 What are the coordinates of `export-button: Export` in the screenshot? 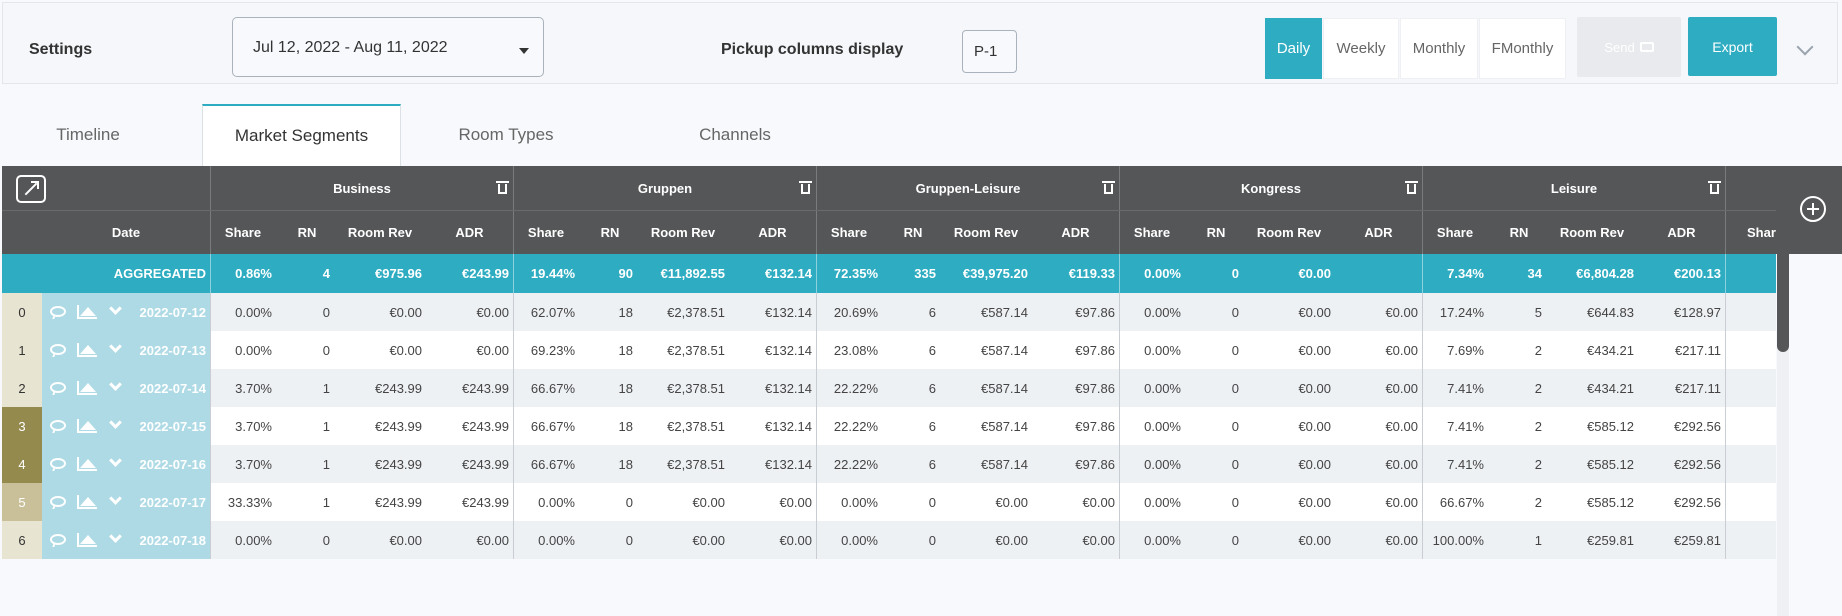 It's located at (1732, 46).